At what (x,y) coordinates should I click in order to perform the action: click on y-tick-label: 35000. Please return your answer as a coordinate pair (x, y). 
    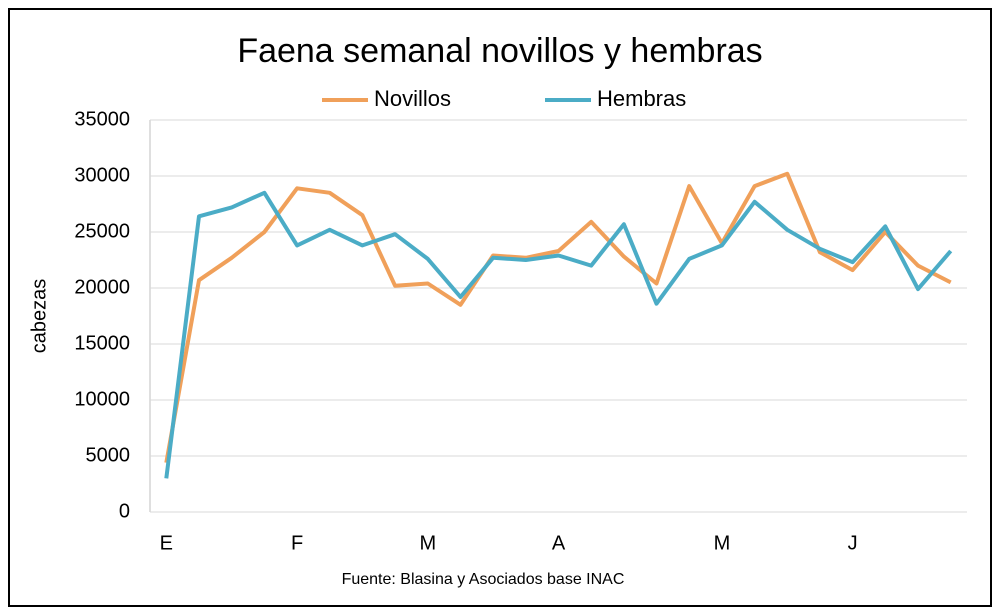
    Looking at the image, I should click on (102, 119).